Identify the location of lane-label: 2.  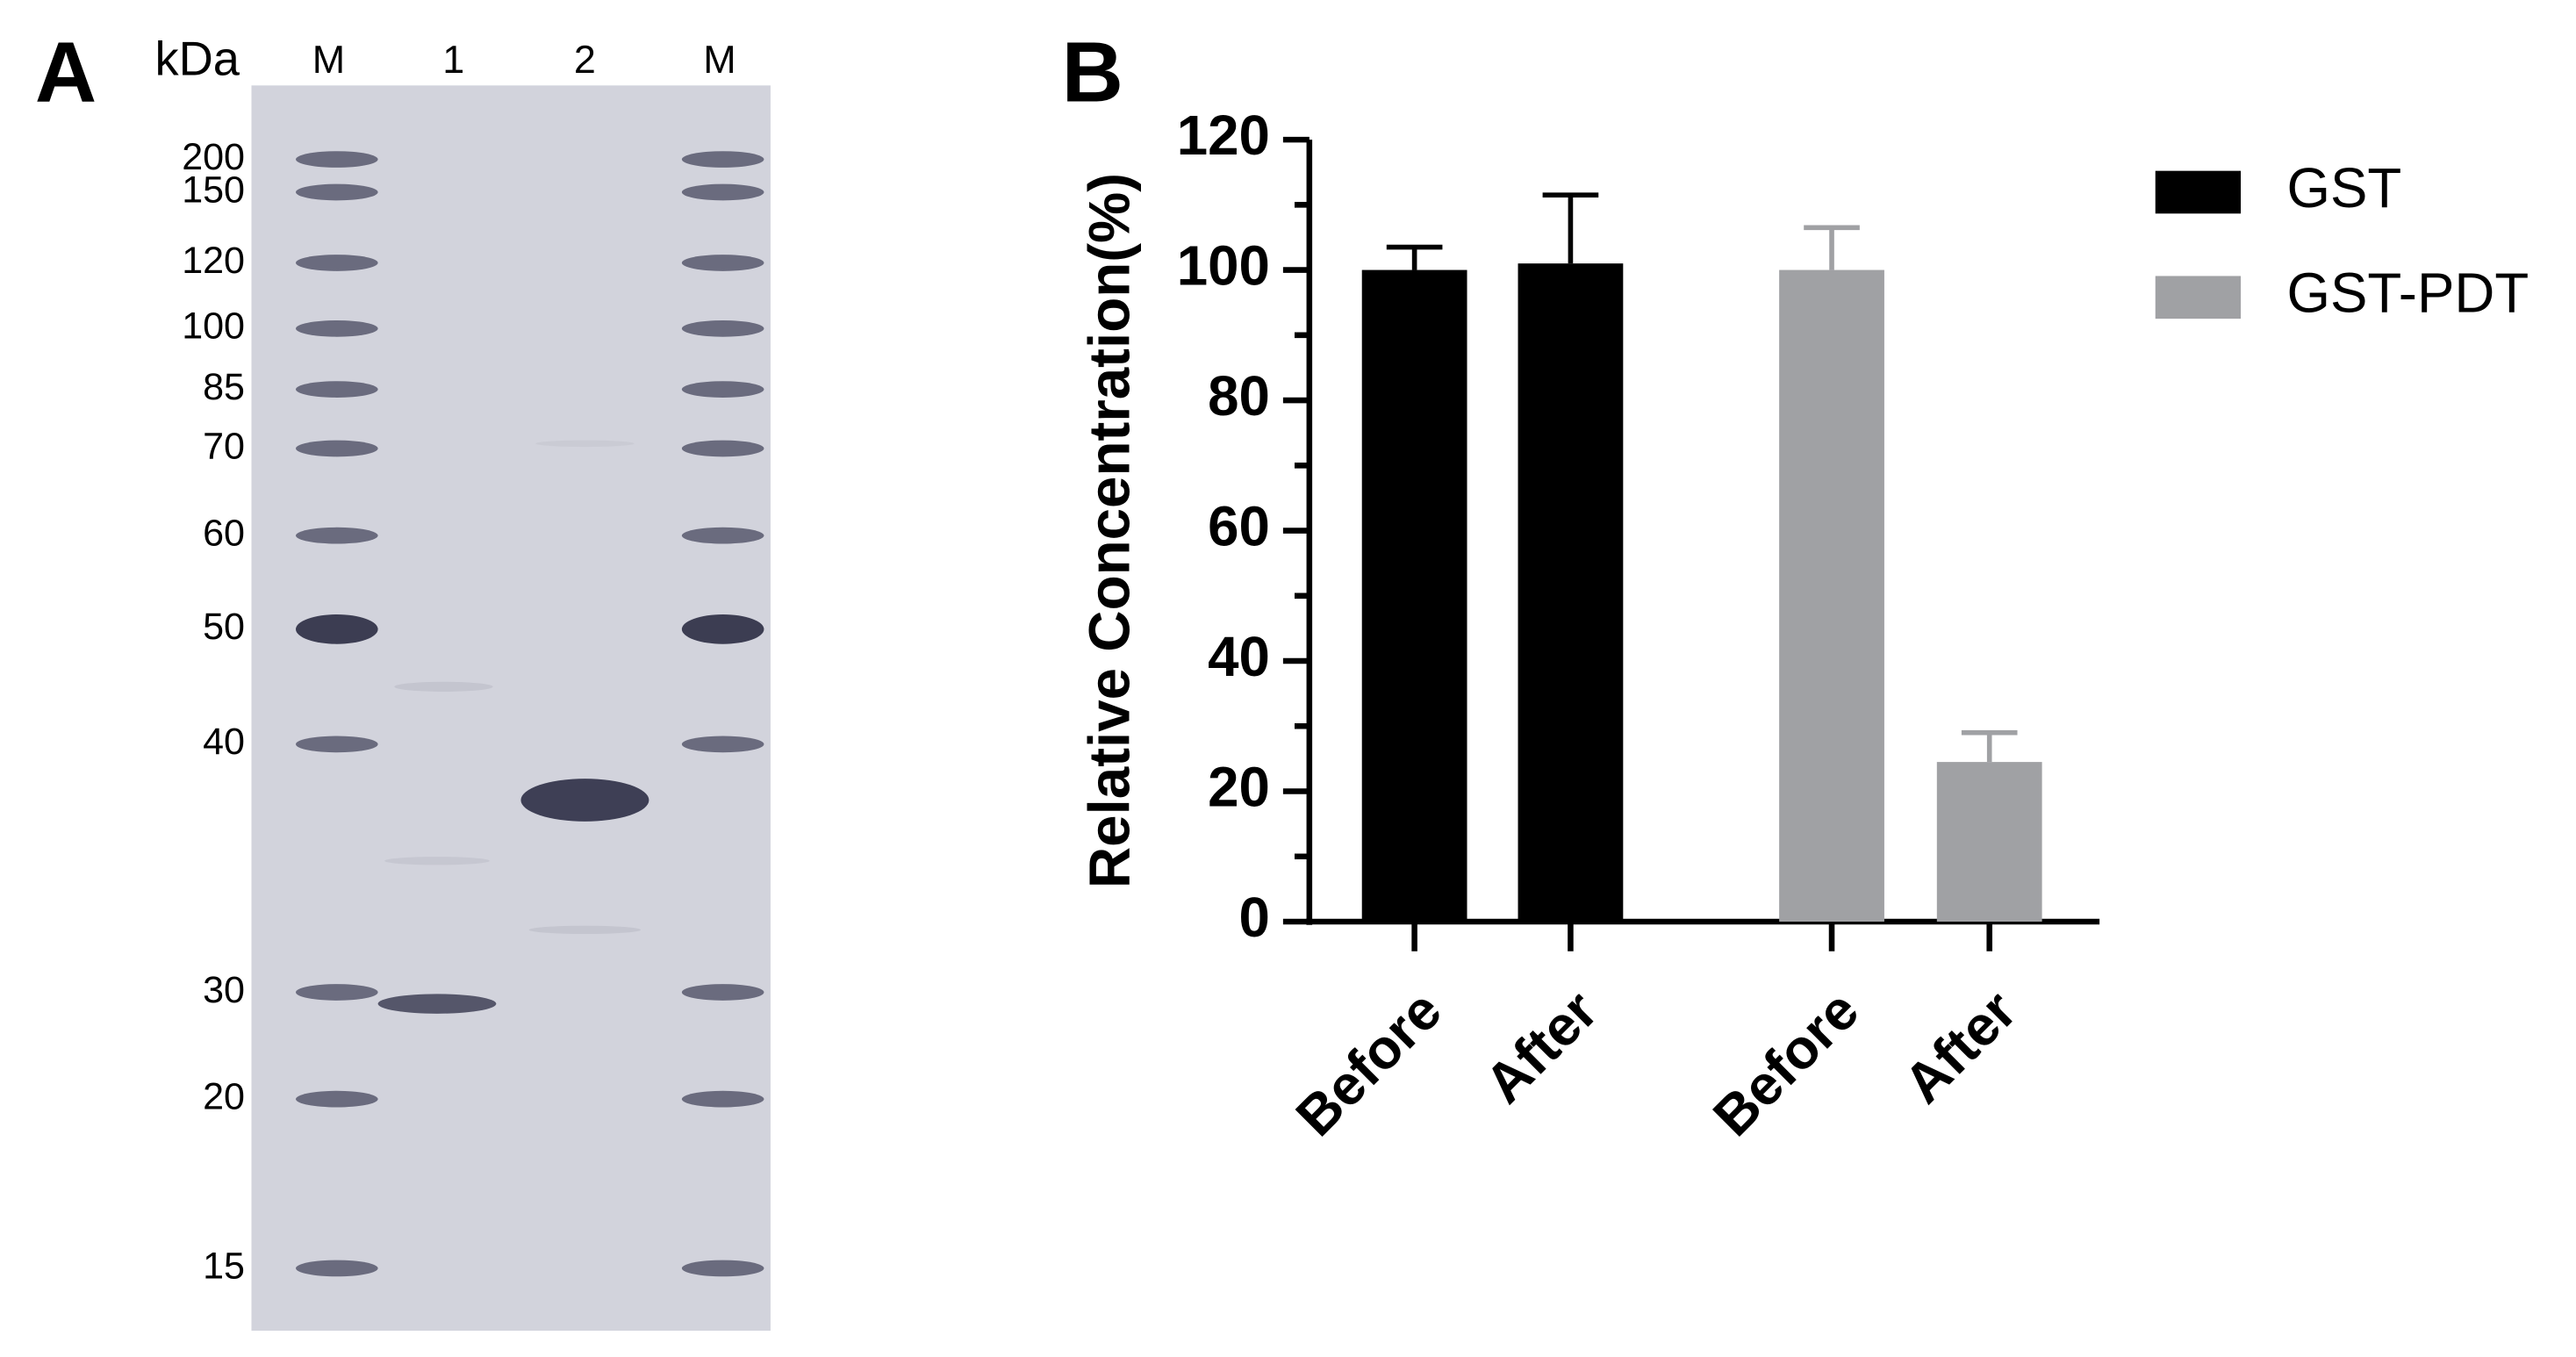
(585, 59).